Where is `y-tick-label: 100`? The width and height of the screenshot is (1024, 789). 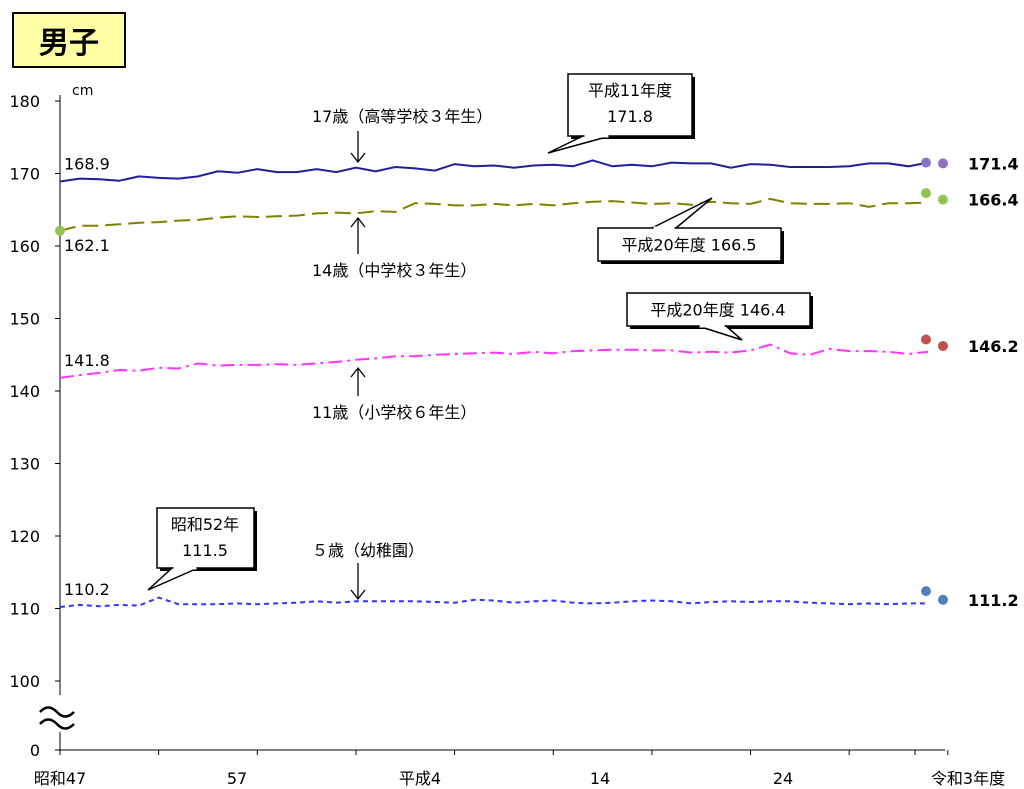
y-tick-label: 100 is located at coordinates (24, 681).